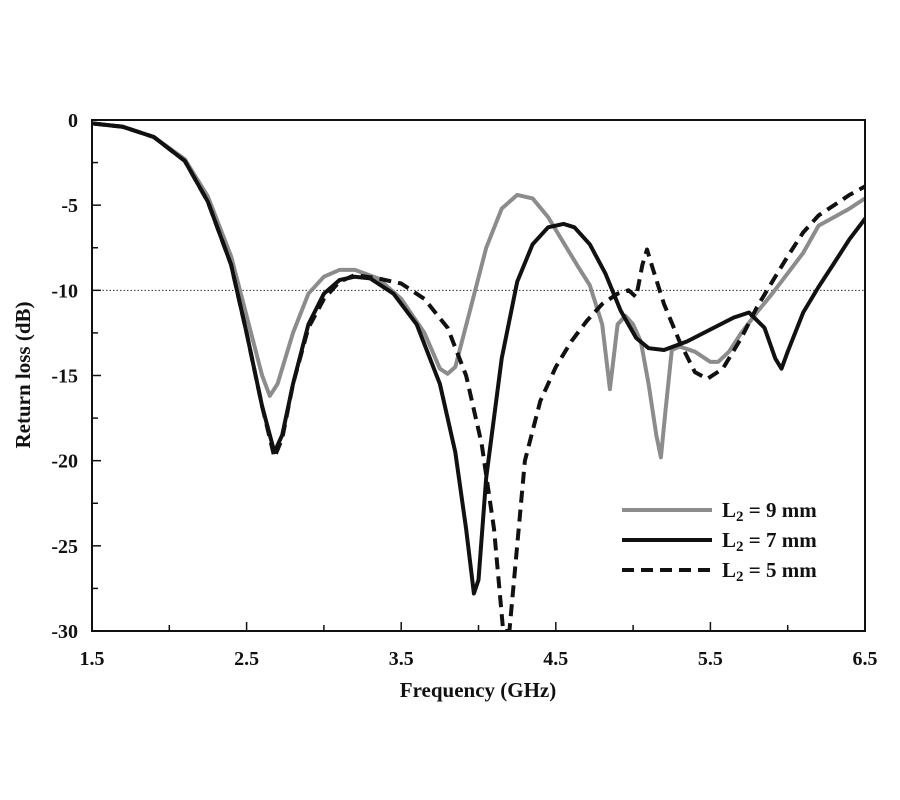 The height and width of the screenshot is (800, 900). Describe the element at coordinates (769, 541) in the screenshot. I see `legend-label-2: L2 = 7 mm` at that location.